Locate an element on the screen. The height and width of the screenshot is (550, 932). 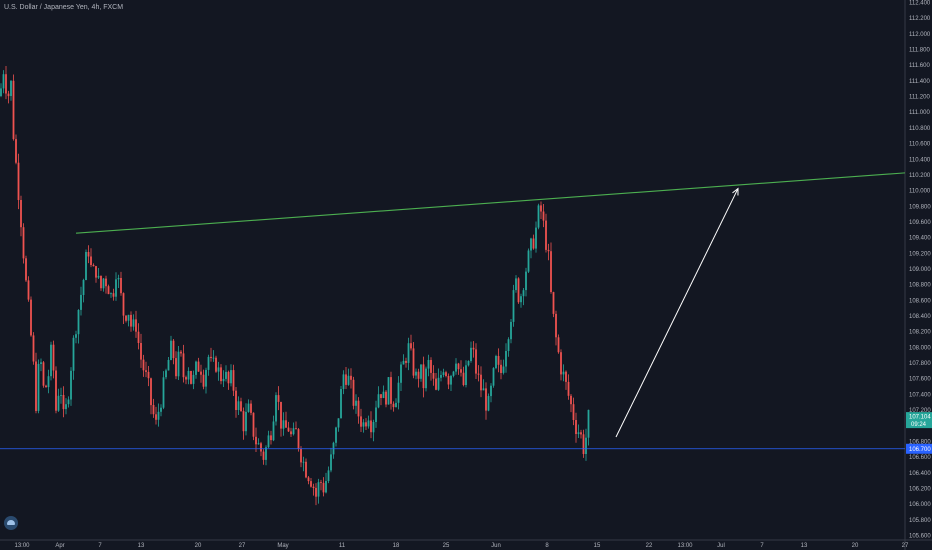
x-tick-label: 20 is located at coordinates (855, 546).